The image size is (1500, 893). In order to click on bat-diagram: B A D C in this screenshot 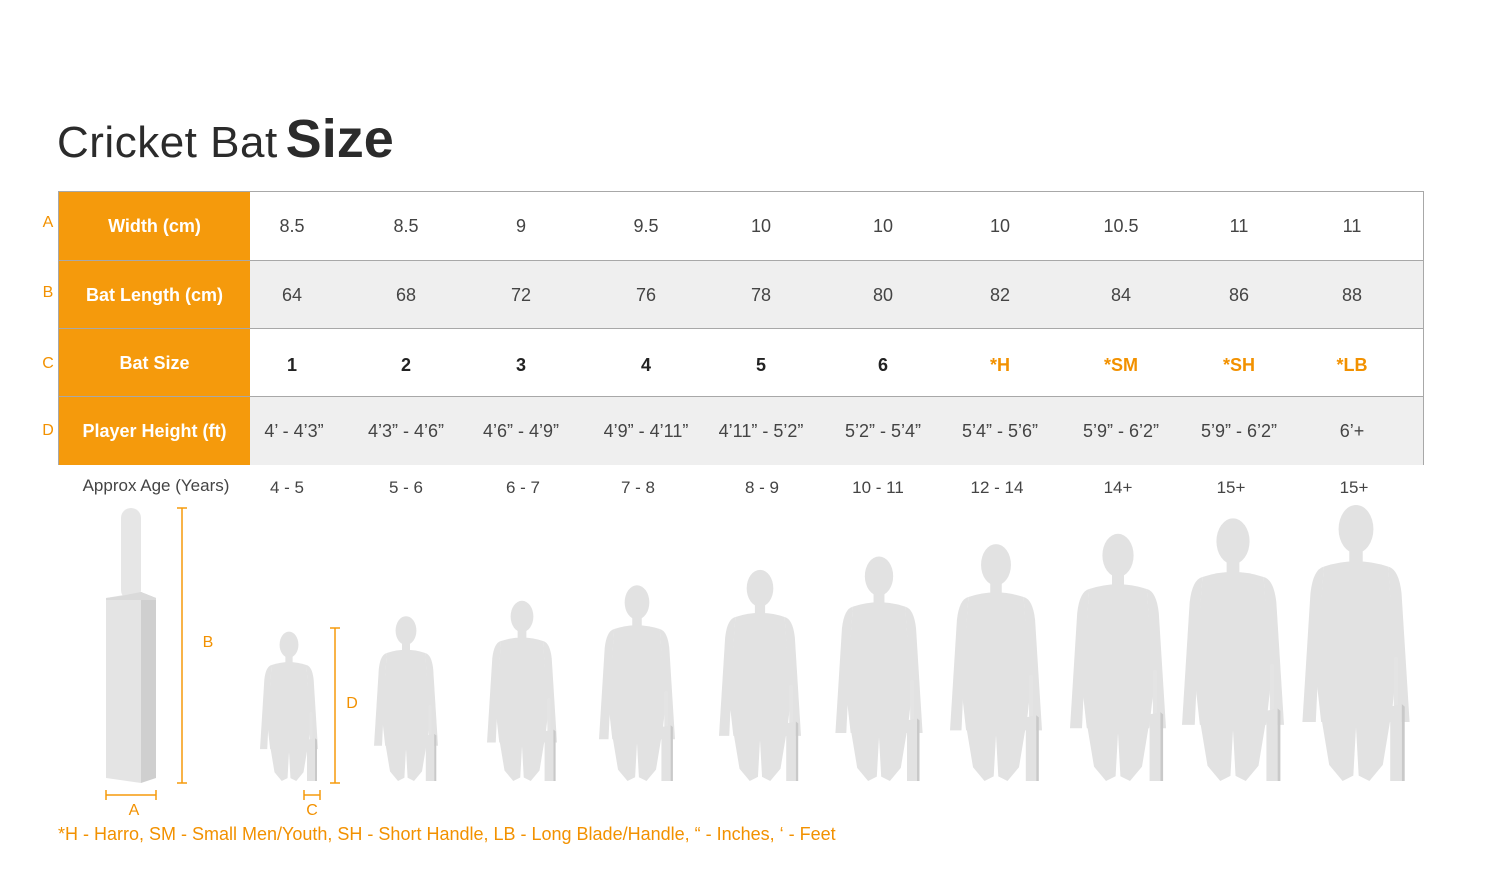, I will do `click(231, 663)`.